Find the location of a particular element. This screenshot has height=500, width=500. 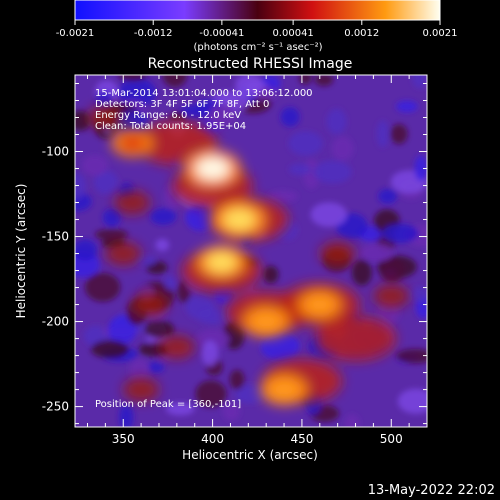

x-tick-label: 400 is located at coordinates (212, 439).